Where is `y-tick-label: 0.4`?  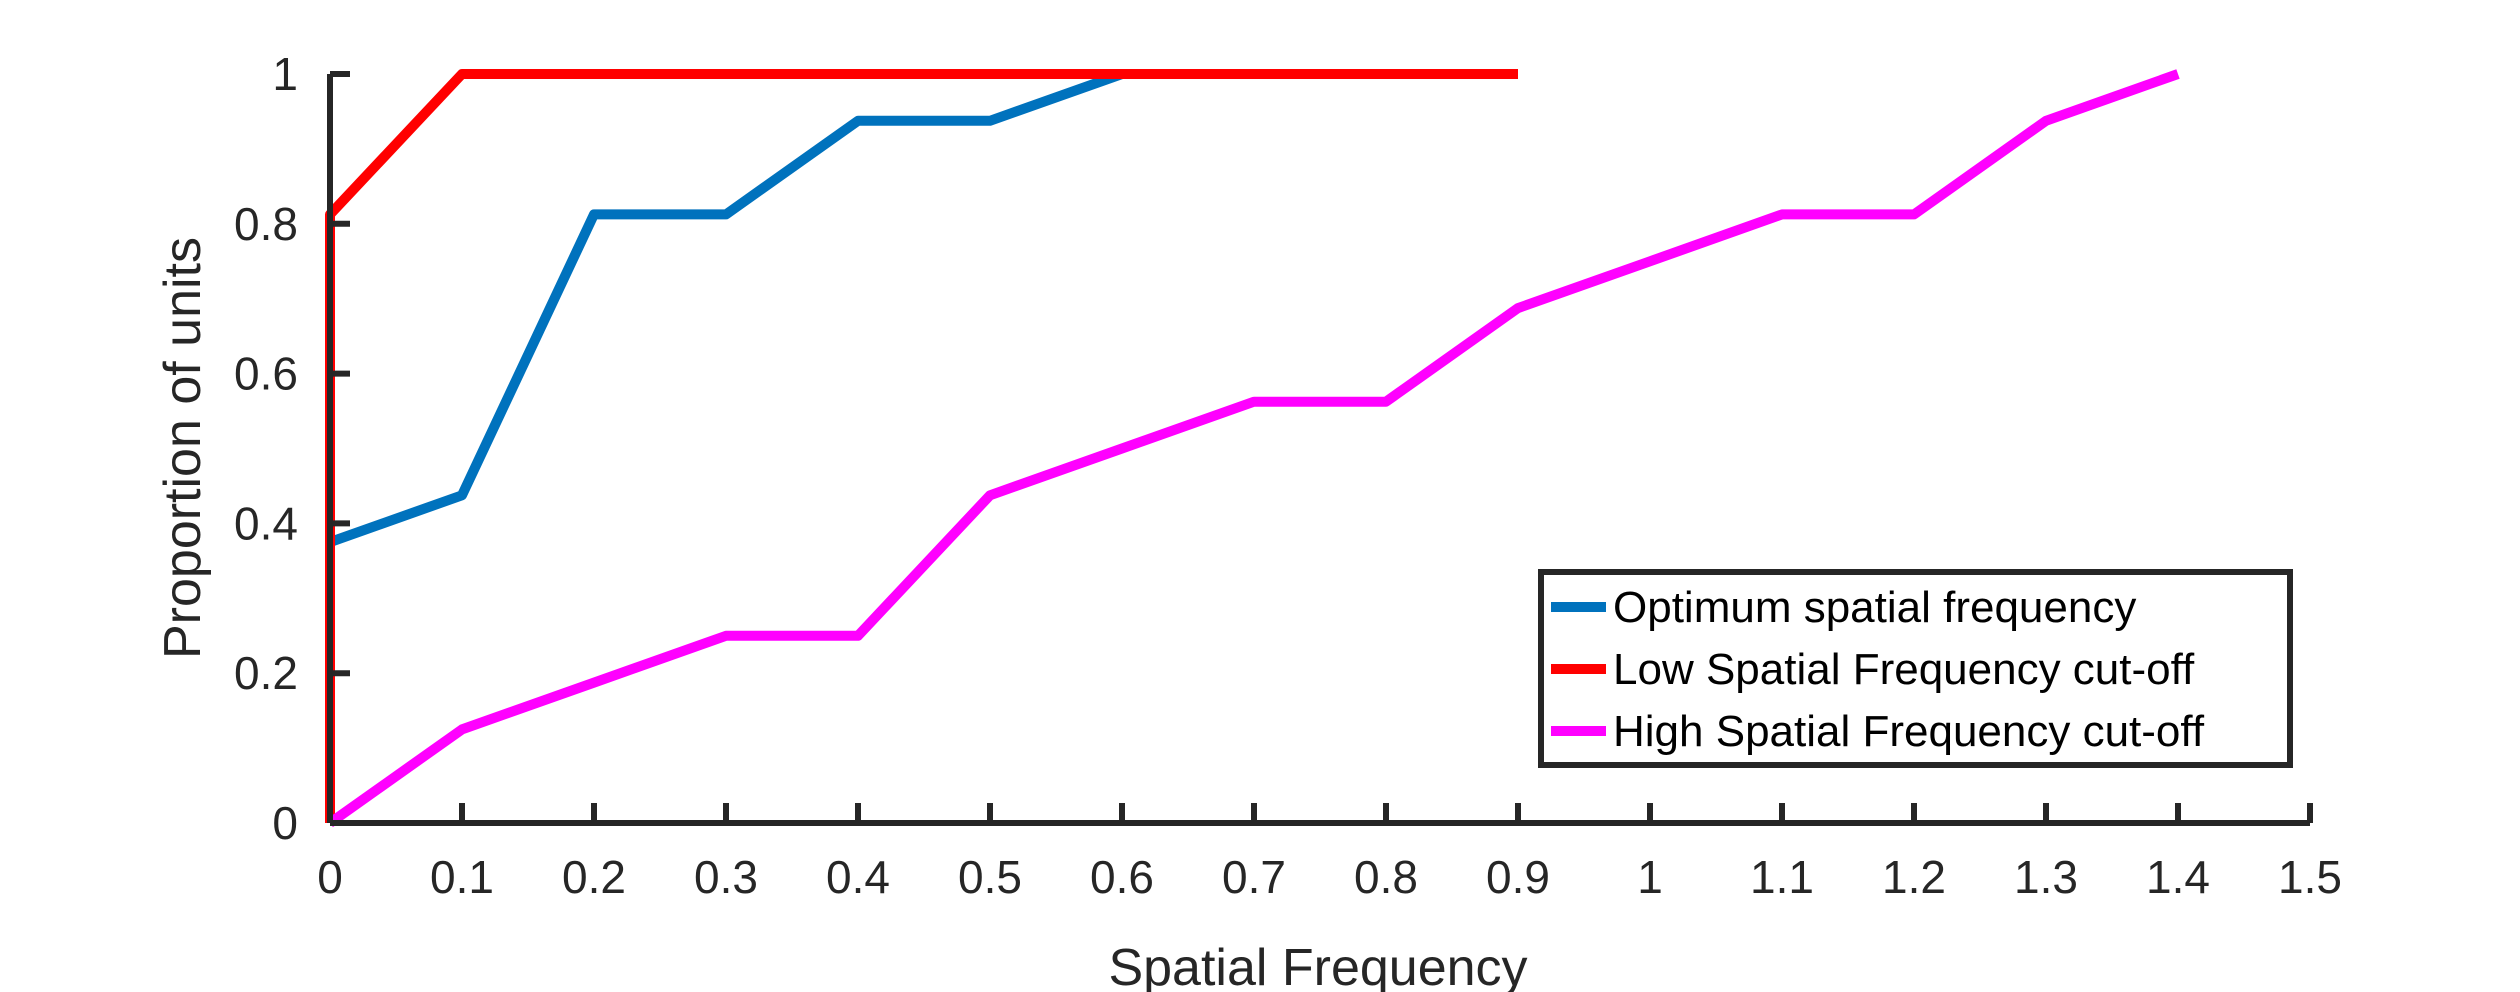 y-tick-label: 0.4 is located at coordinates (266, 523).